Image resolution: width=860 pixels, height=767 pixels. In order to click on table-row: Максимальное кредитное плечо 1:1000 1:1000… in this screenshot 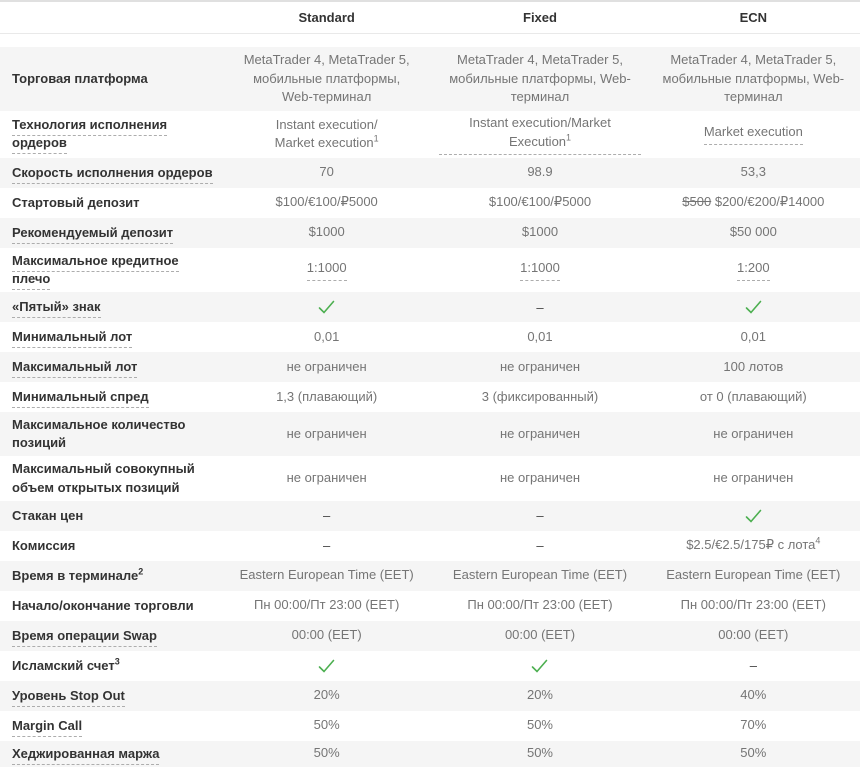, I will do `click(430, 270)`.